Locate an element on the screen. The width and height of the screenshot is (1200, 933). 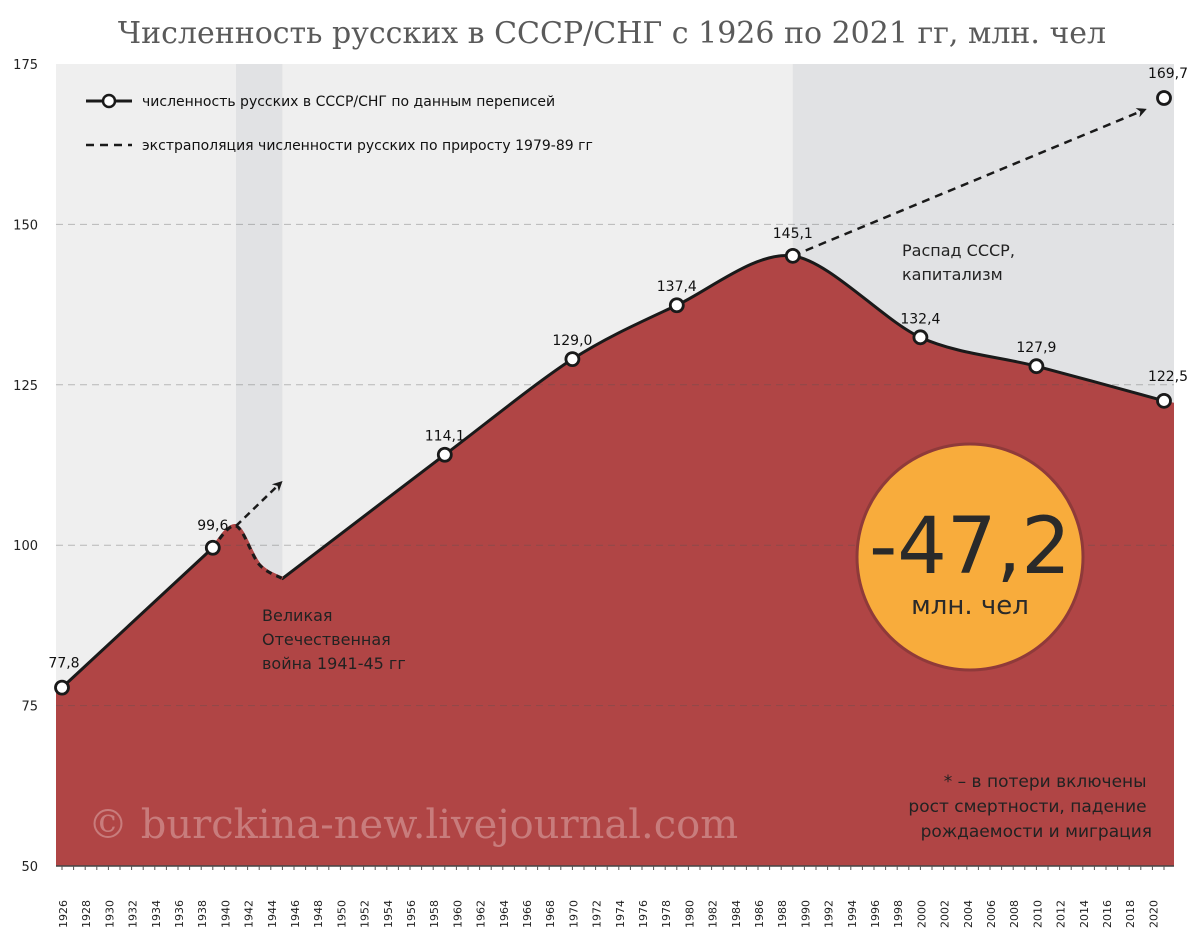
x-tick-1978: 1978 is located at coordinates (666, 914).